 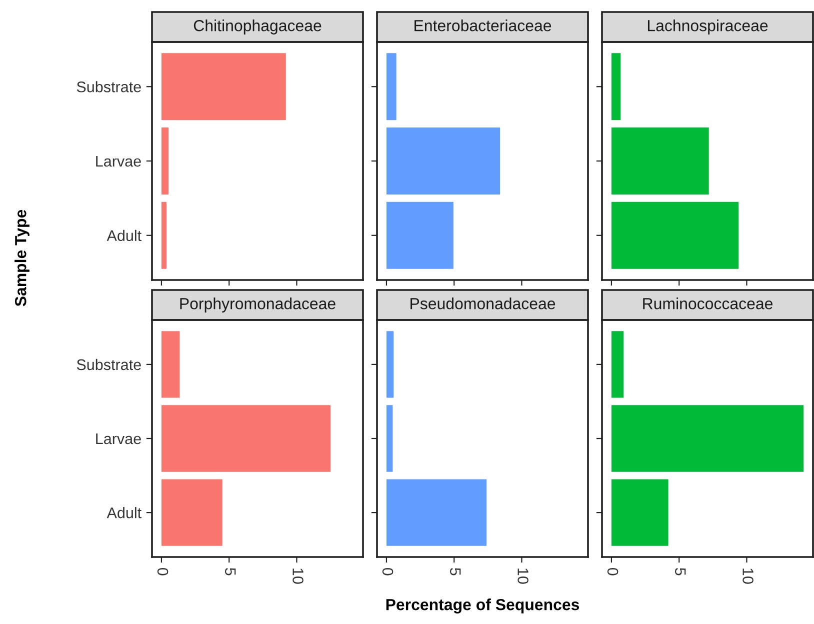 I want to click on chart-title: Ruminococcaceae, so click(x=707, y=304).